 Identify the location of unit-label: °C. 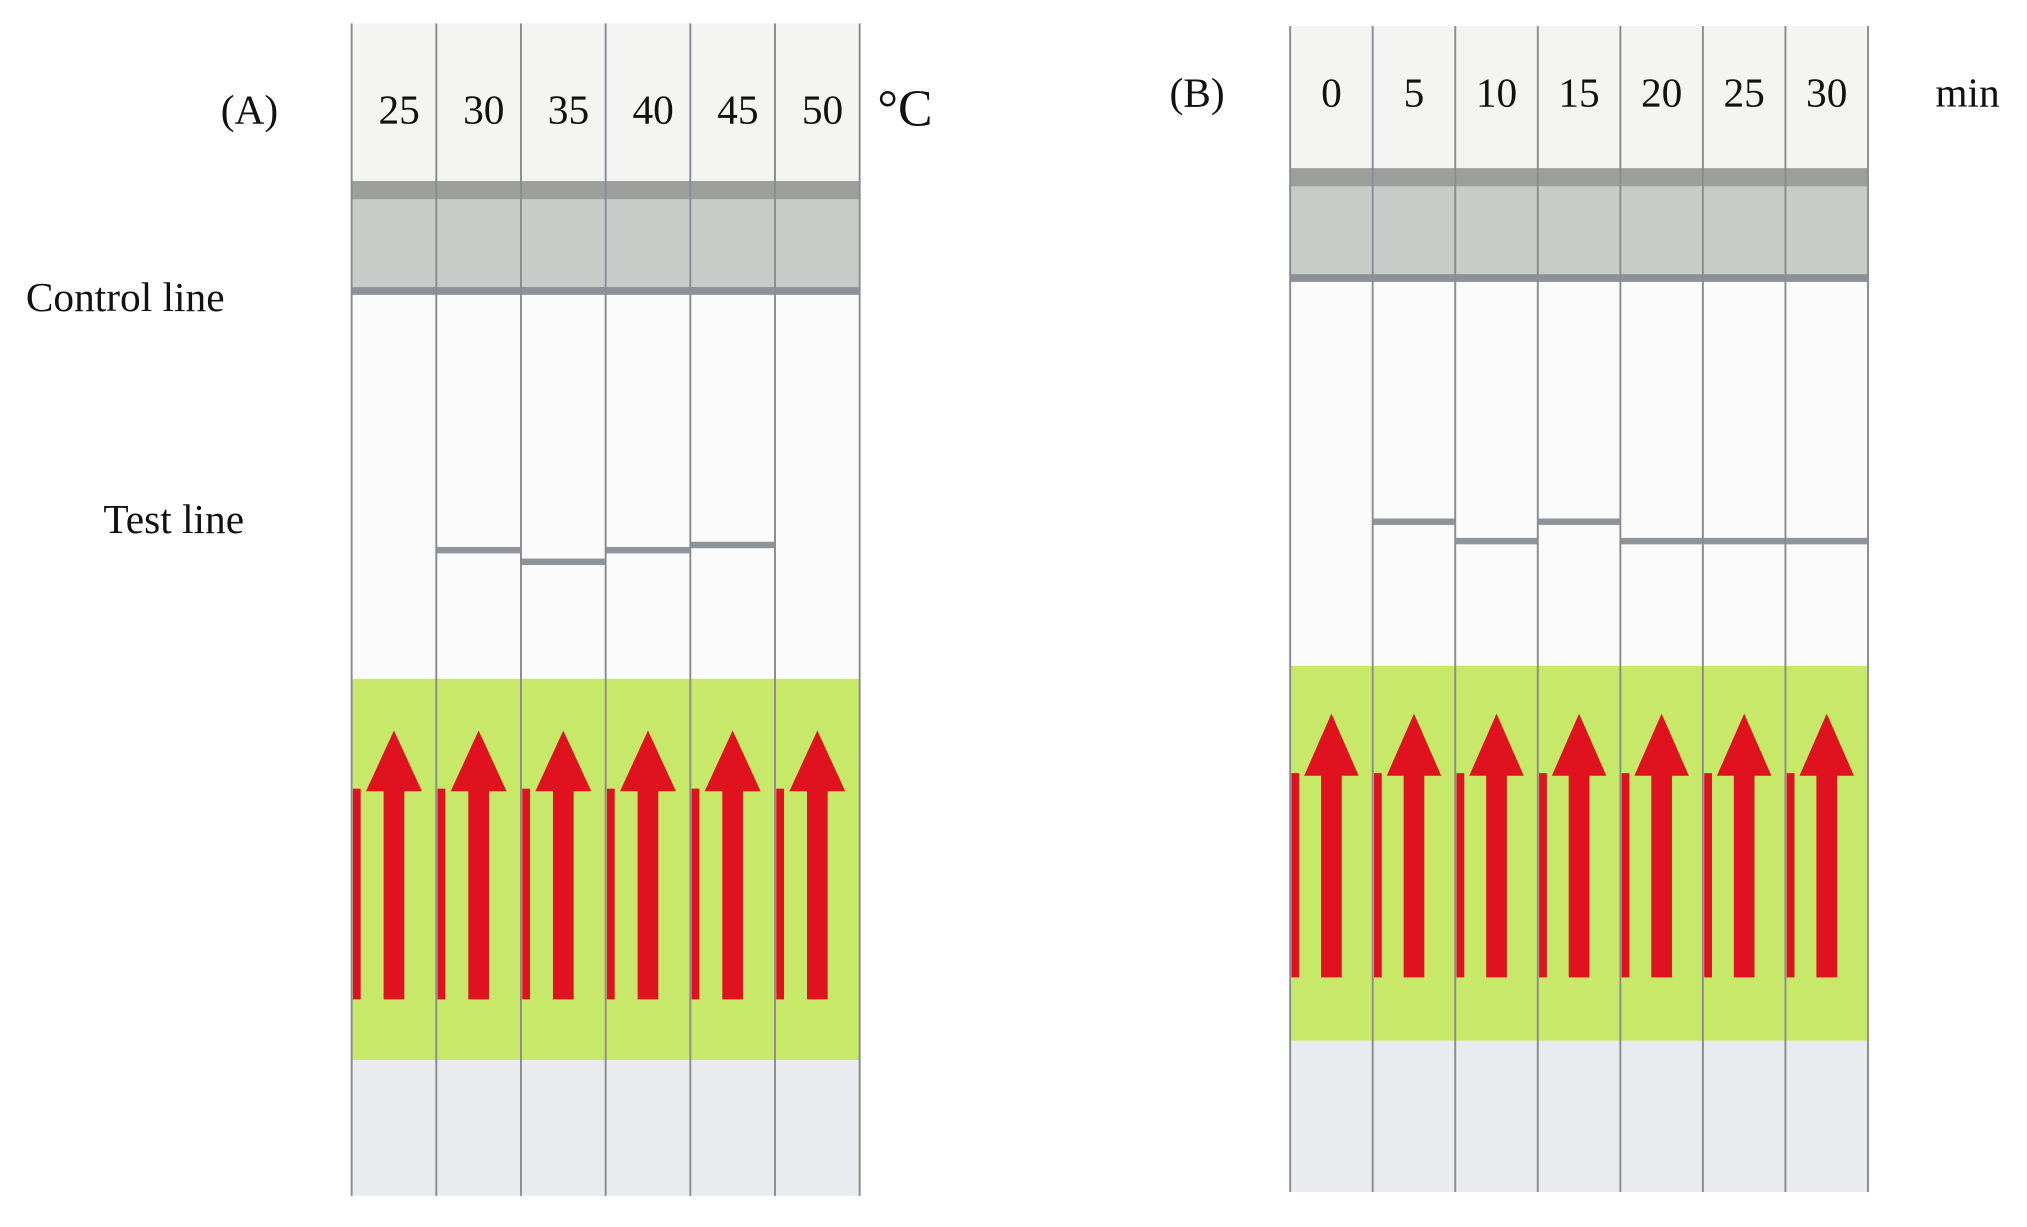
(904, 109).